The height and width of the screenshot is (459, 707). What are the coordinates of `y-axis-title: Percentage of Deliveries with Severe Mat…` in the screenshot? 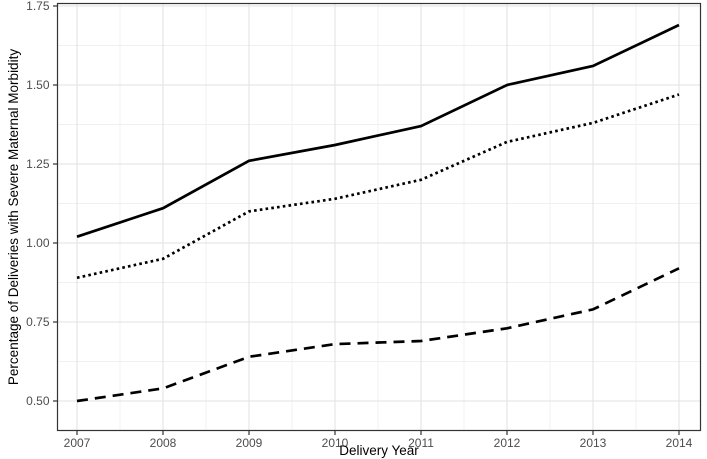 It's located at (13, 217).